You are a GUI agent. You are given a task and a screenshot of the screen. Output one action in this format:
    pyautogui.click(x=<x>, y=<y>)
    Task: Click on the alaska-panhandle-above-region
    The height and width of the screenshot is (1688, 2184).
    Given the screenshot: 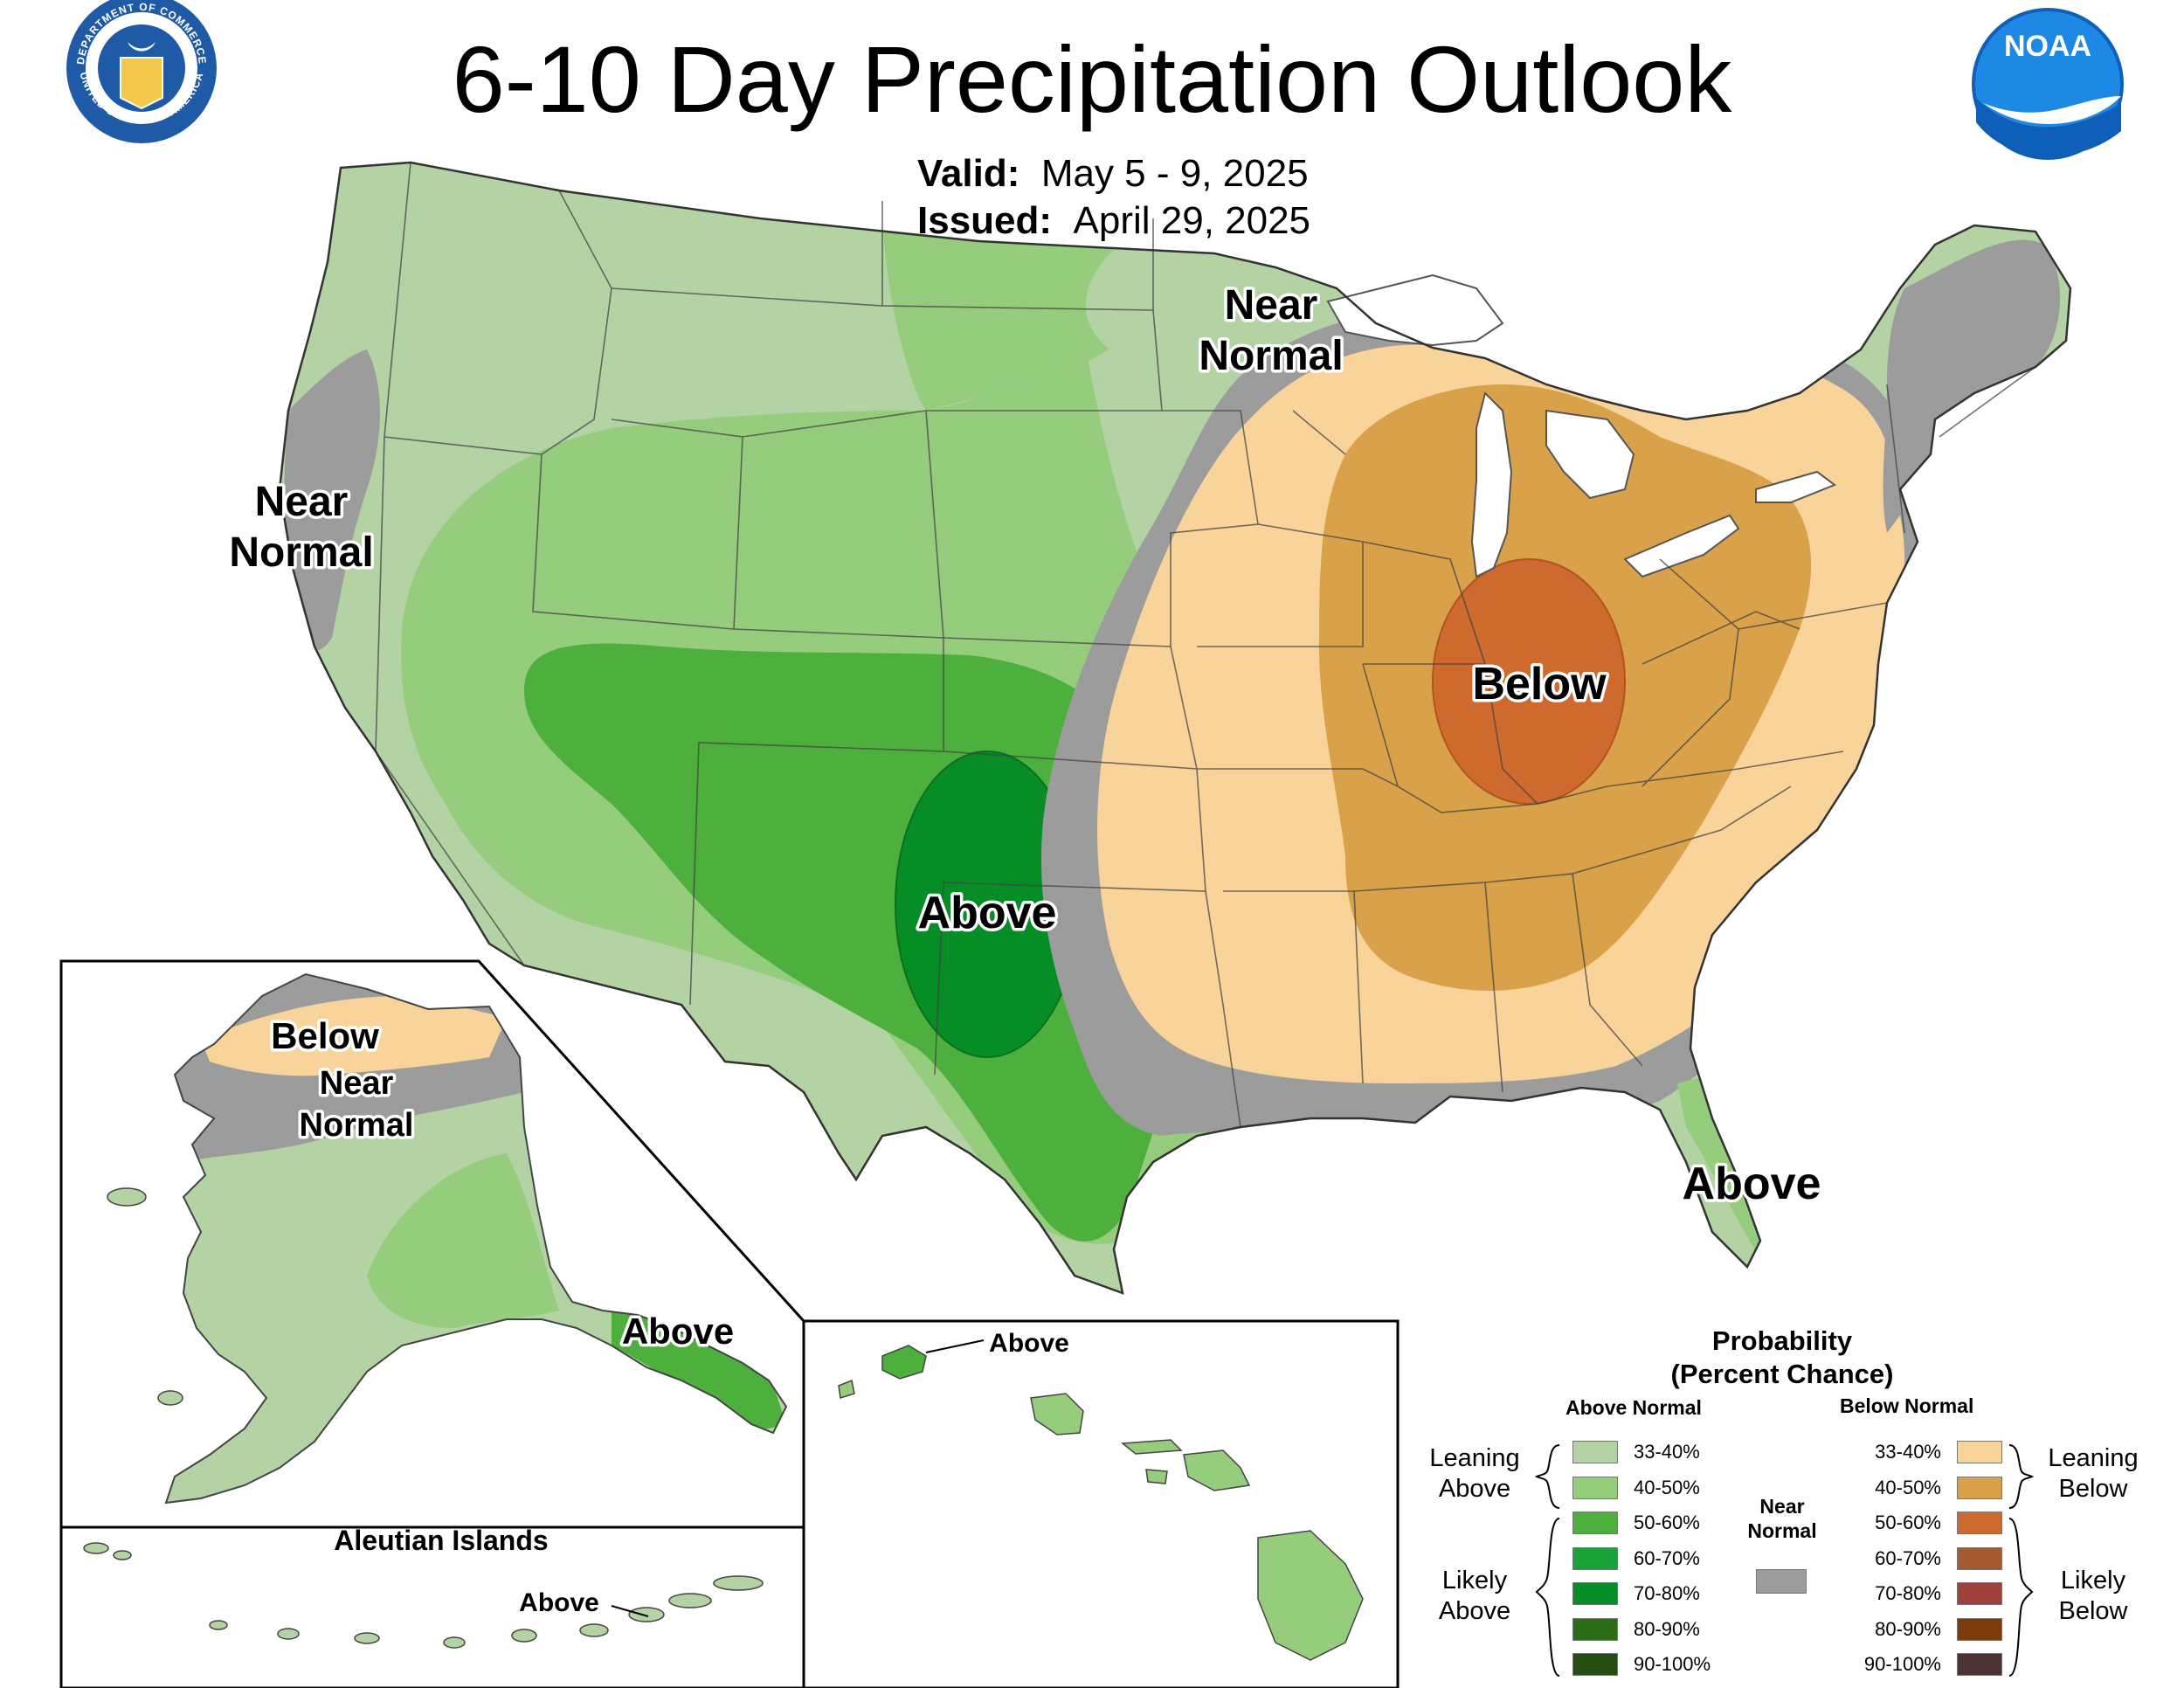 What is the action you would take?
    pyautogui.click(x=699, y=1372)
    